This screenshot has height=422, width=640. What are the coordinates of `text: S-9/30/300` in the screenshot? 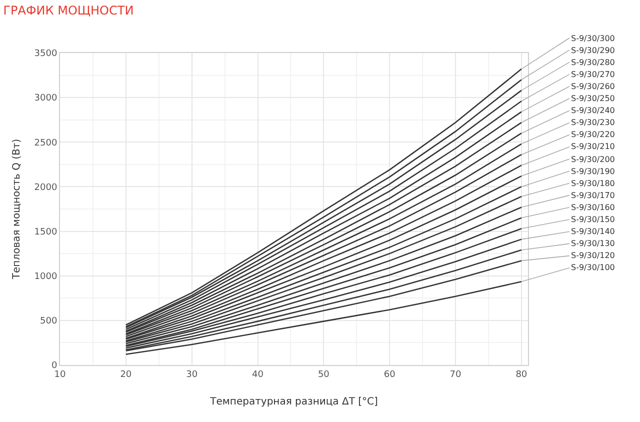 It's located at (593, 38).